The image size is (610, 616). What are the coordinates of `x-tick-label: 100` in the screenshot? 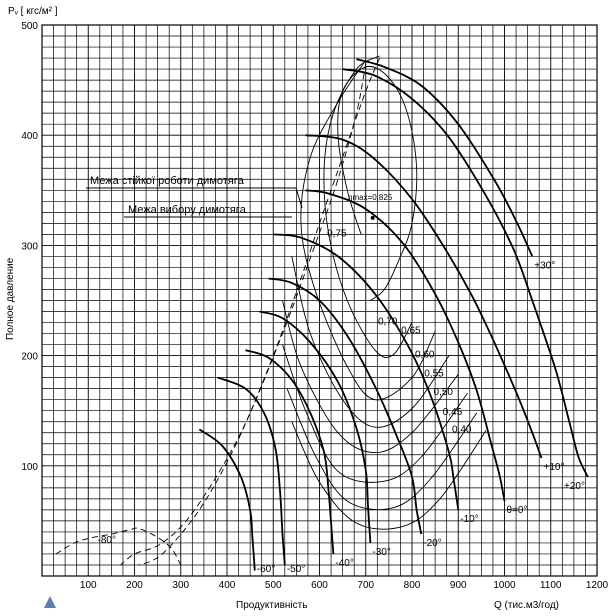 It's located at (88, 585).